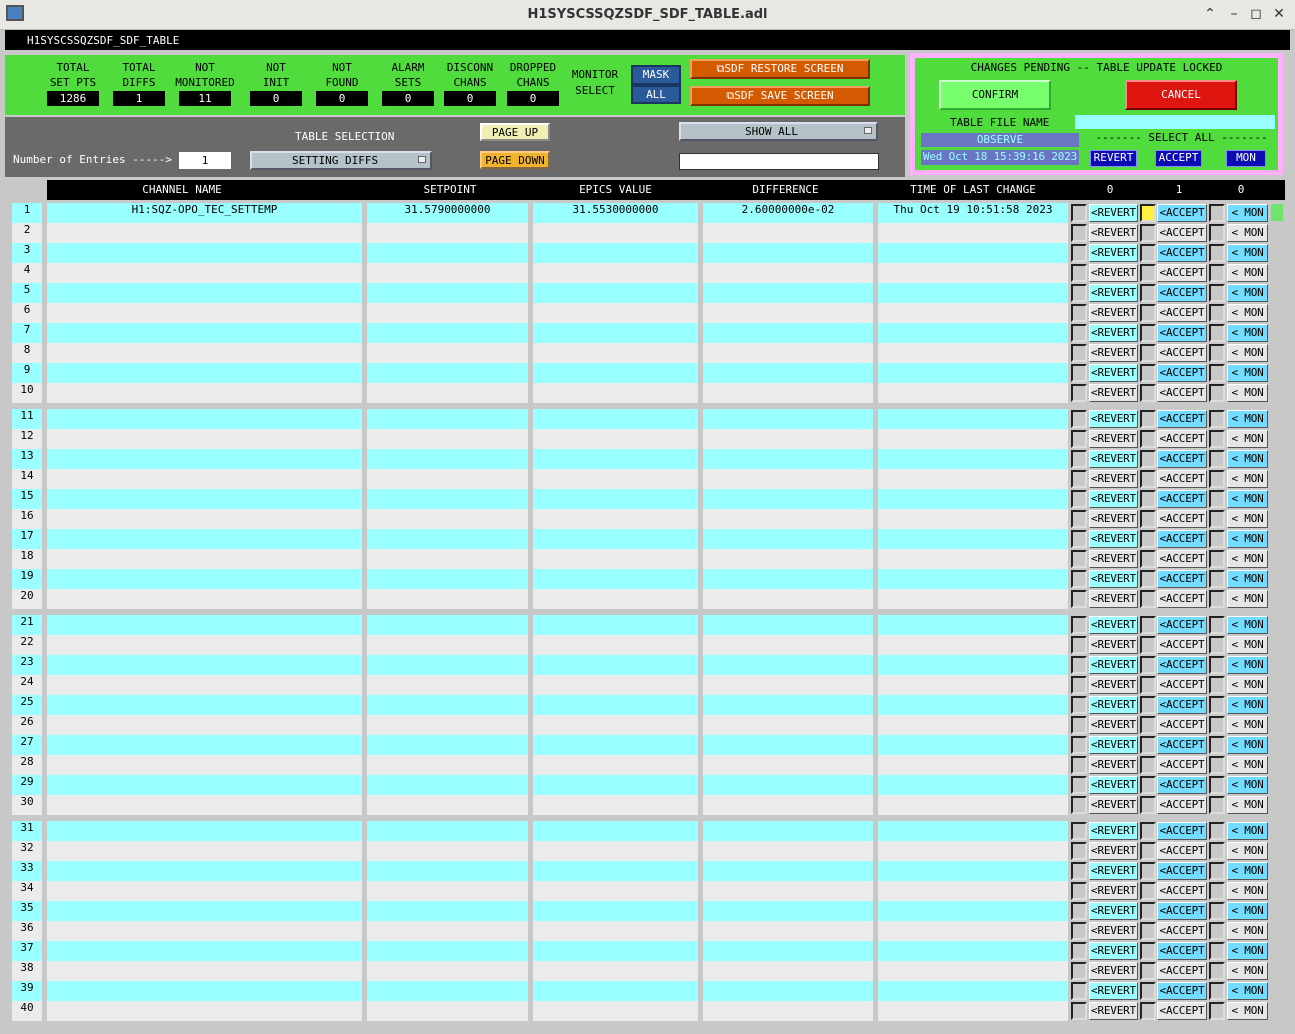 The width and height of the screenshot is (1295, 1034). Describe the element at coordinates (780, 69) in the screenshot. I see `sdf-restore-screen-button: ⧉SDF RESTORE SCREEN` at that location.